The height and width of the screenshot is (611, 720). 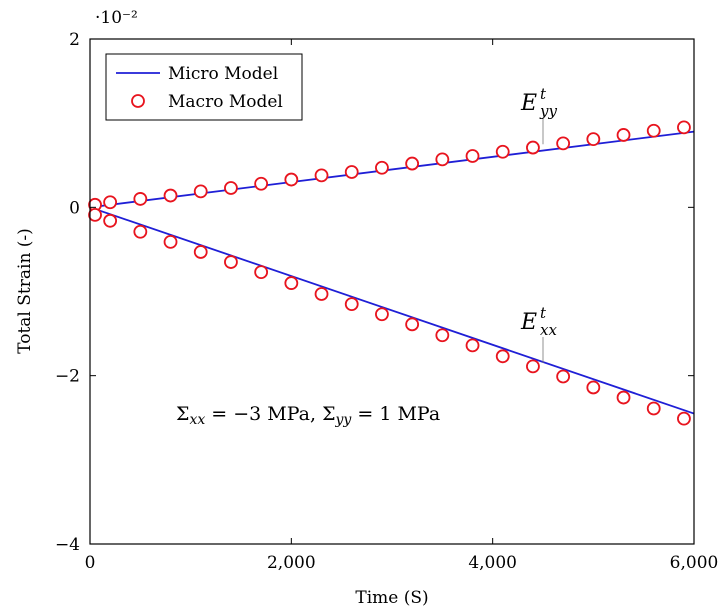 I want to click on condition-text: Σxx = −3 MPa, Σyy = 1 MPa, so click(x=308, y=415).